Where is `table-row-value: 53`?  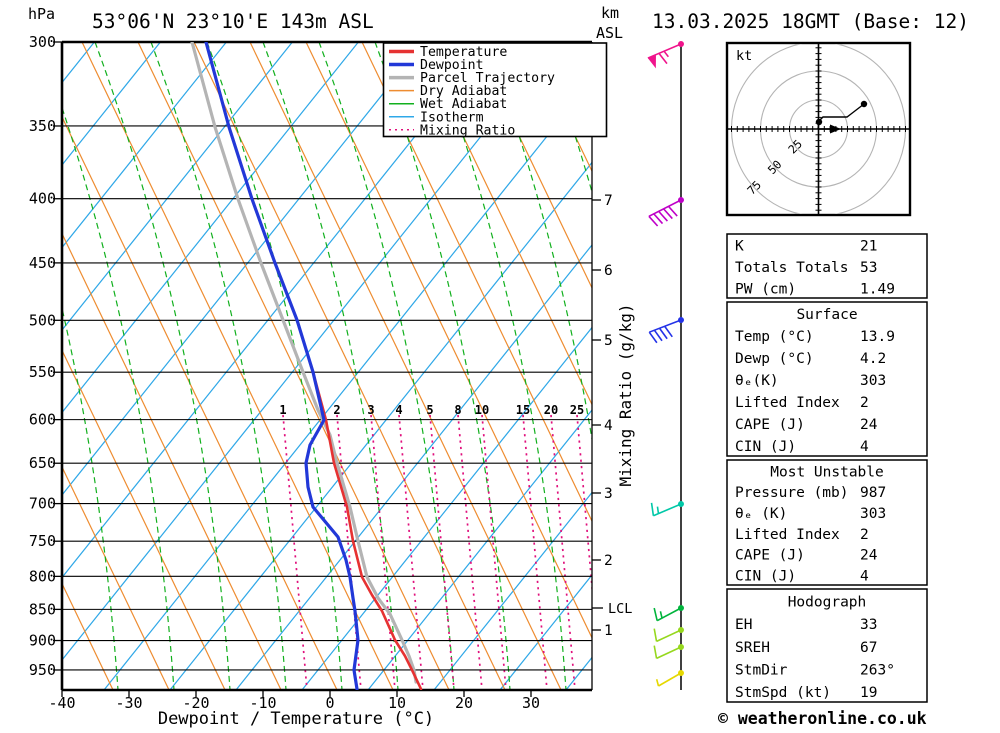
table-row-value: 53 is located at coordinates (868, 268).